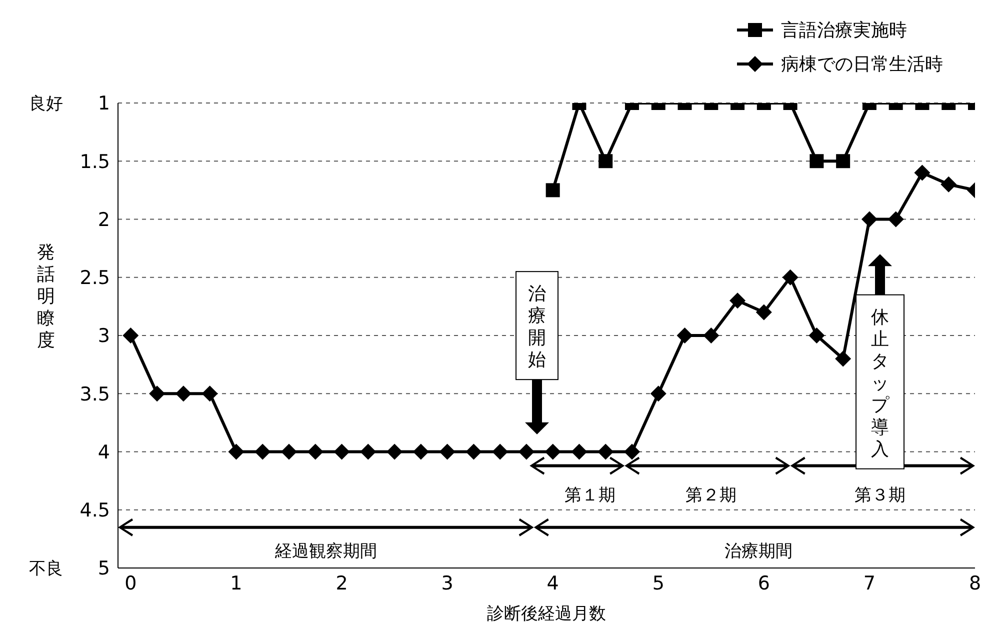  Describe the element at coordinates (46, 296) in the screenshot. I see `y-axis-title: 発話明瞭度` at that location.